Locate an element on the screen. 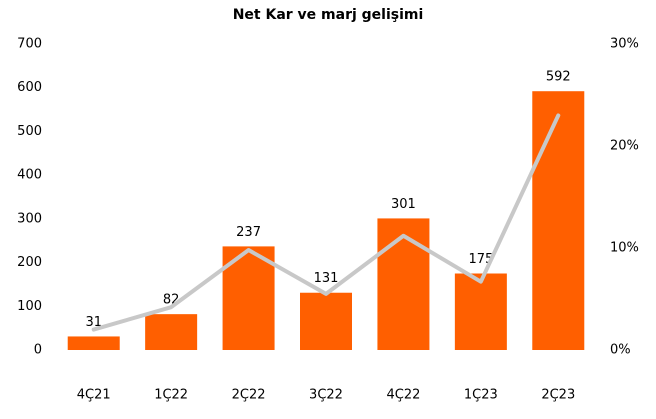 The width and height of the screenshot is (656, 419). y-tick-label: 600 is located at coordinates (29, 87).